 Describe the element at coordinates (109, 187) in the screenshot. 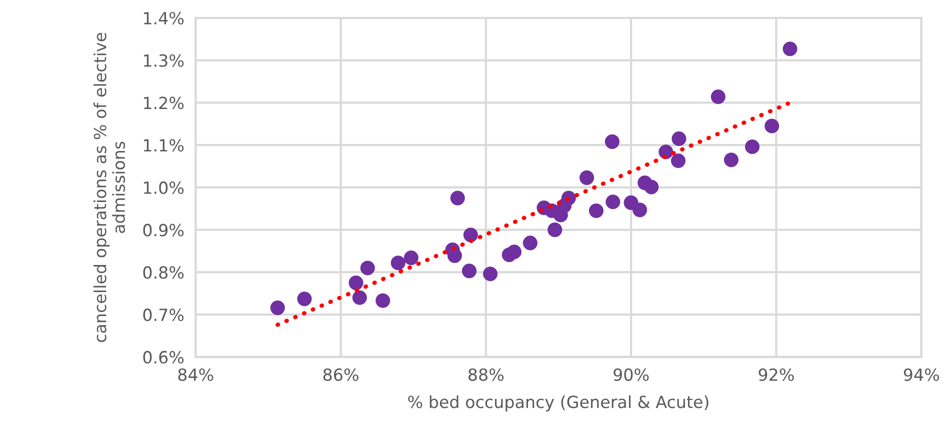

I see `y-axis-title: cancelled operations as % of elective admissions` at that location.